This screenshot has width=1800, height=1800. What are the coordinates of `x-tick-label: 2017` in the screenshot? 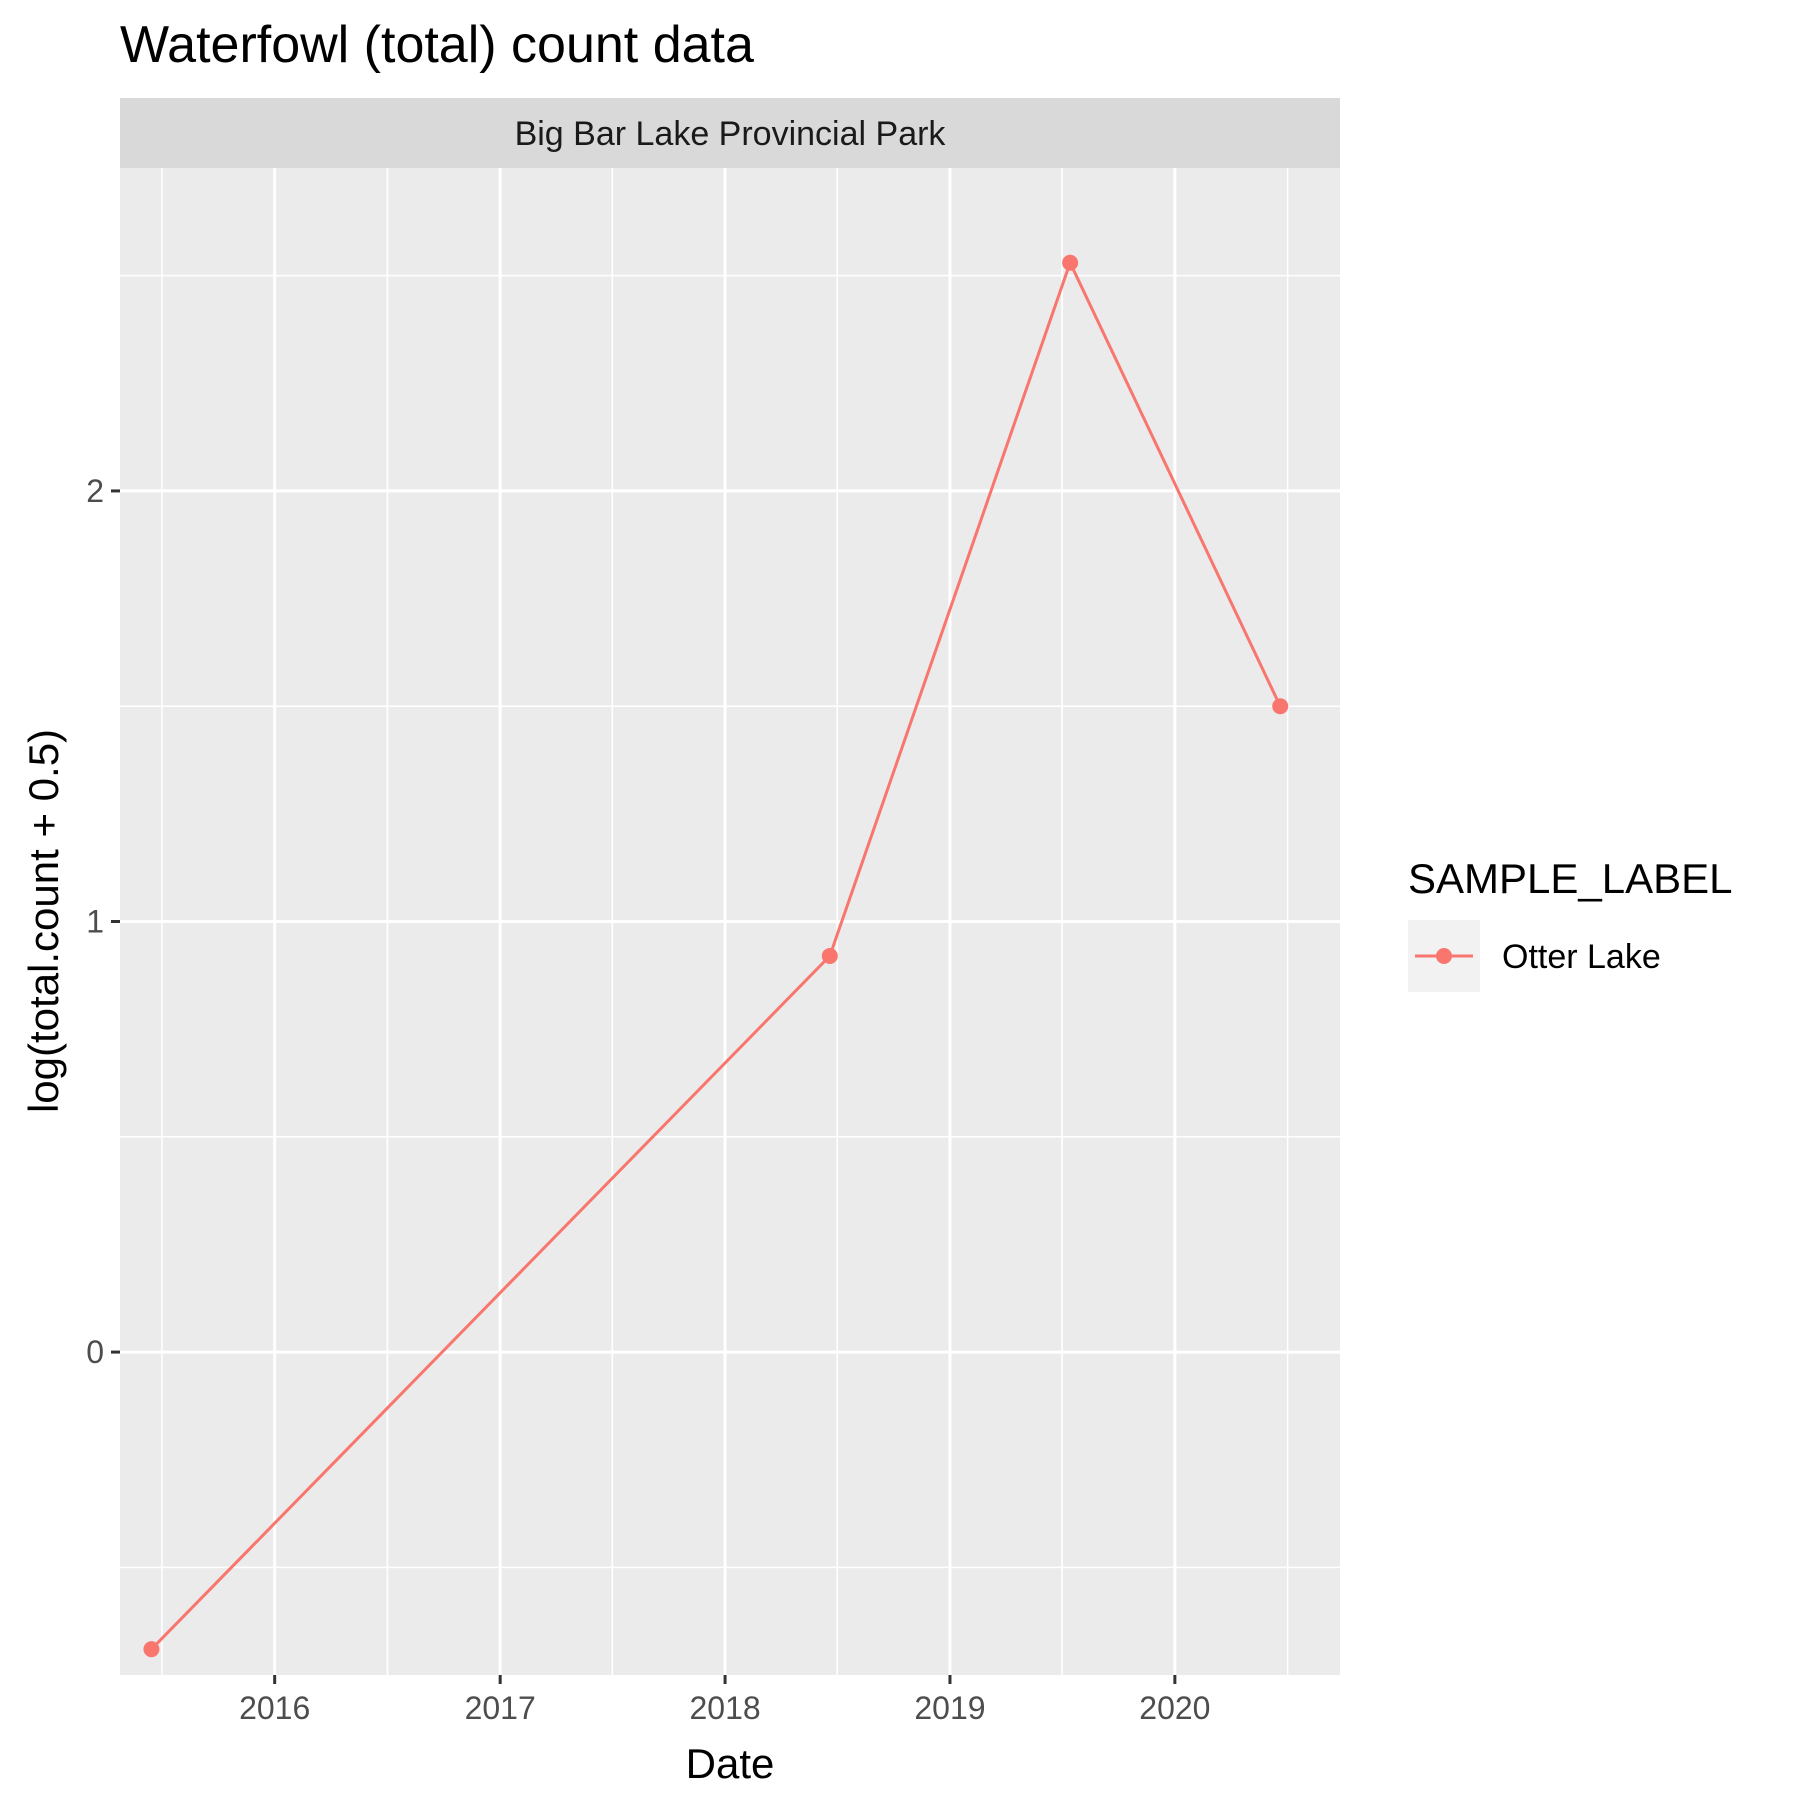 It's located at (500, 1708).